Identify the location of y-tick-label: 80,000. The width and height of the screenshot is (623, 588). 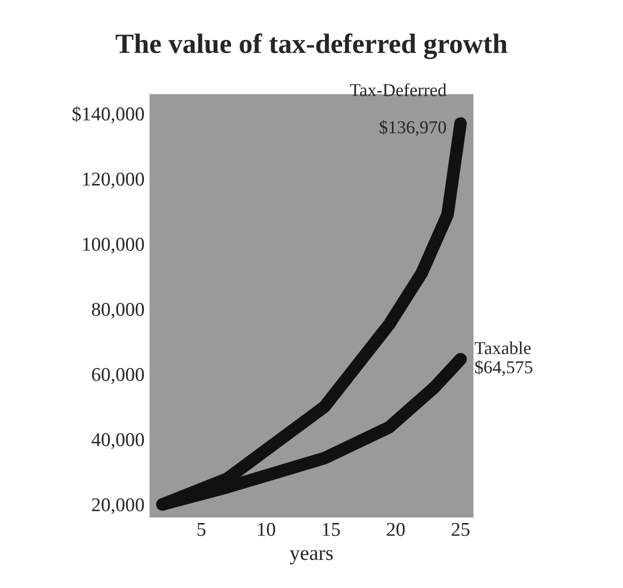
(118, 310).